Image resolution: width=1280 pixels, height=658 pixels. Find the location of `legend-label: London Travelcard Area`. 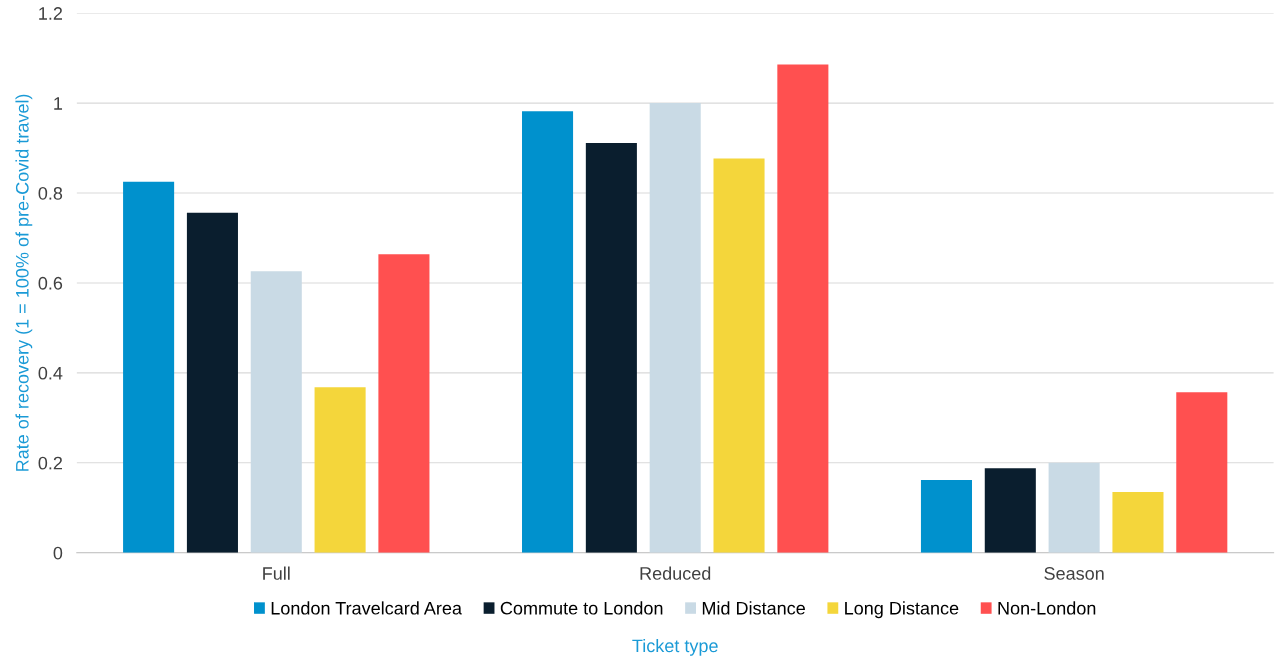

legend-label: London Travelcard Area is located at coordinates (366, 608).